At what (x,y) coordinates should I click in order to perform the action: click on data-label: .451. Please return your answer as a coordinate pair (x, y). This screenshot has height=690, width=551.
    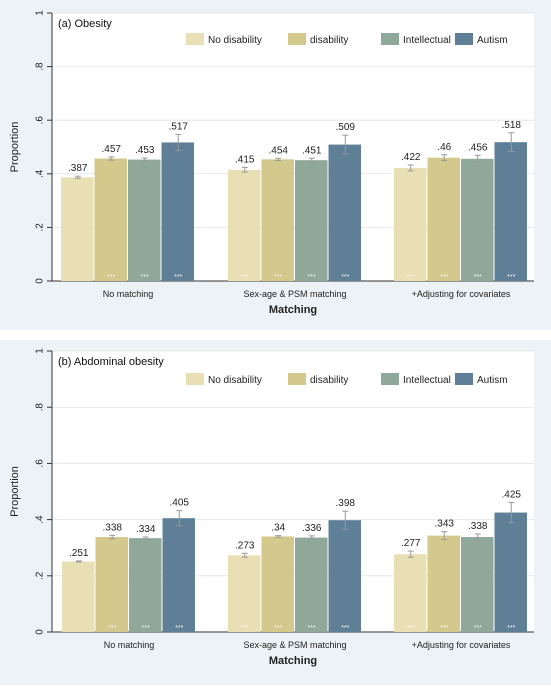
    Looking at the image, I should click on (312, 150).